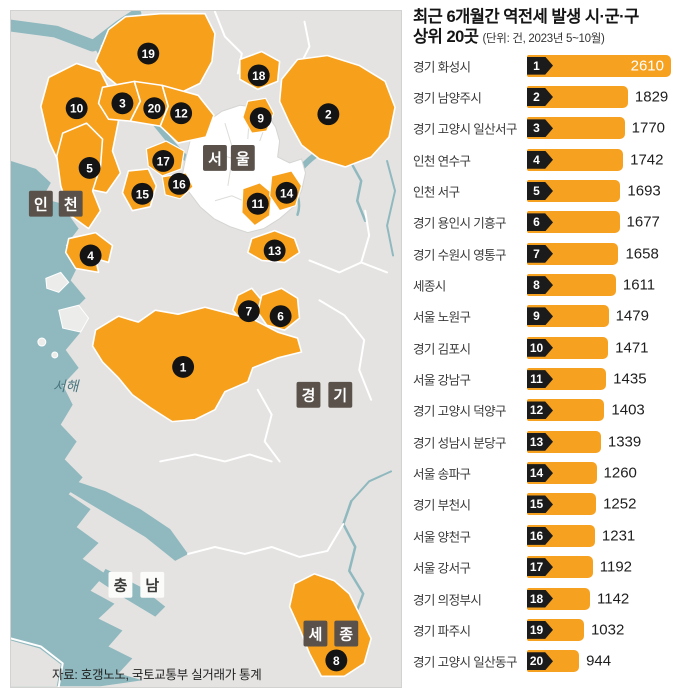 The height and width of the screenshot is (697, 680). I want to click on rank-badge: 15, so click(540, 504).